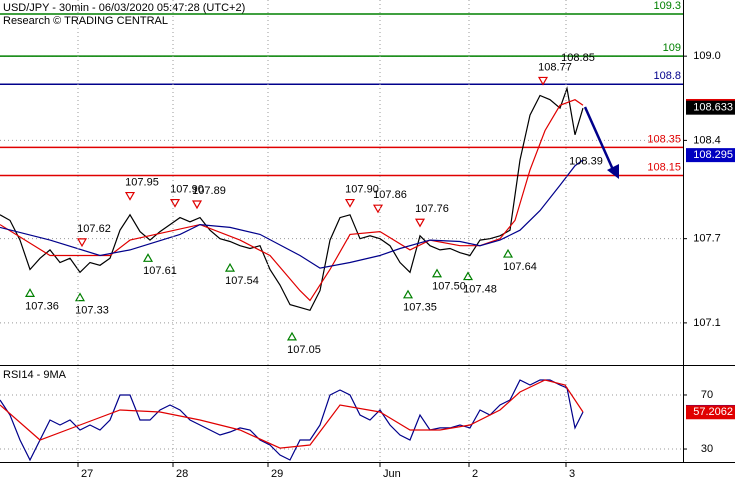  Describe the element at coordinates (242, 281) in the screenshot. I see `low-label: 107.54` at that location.